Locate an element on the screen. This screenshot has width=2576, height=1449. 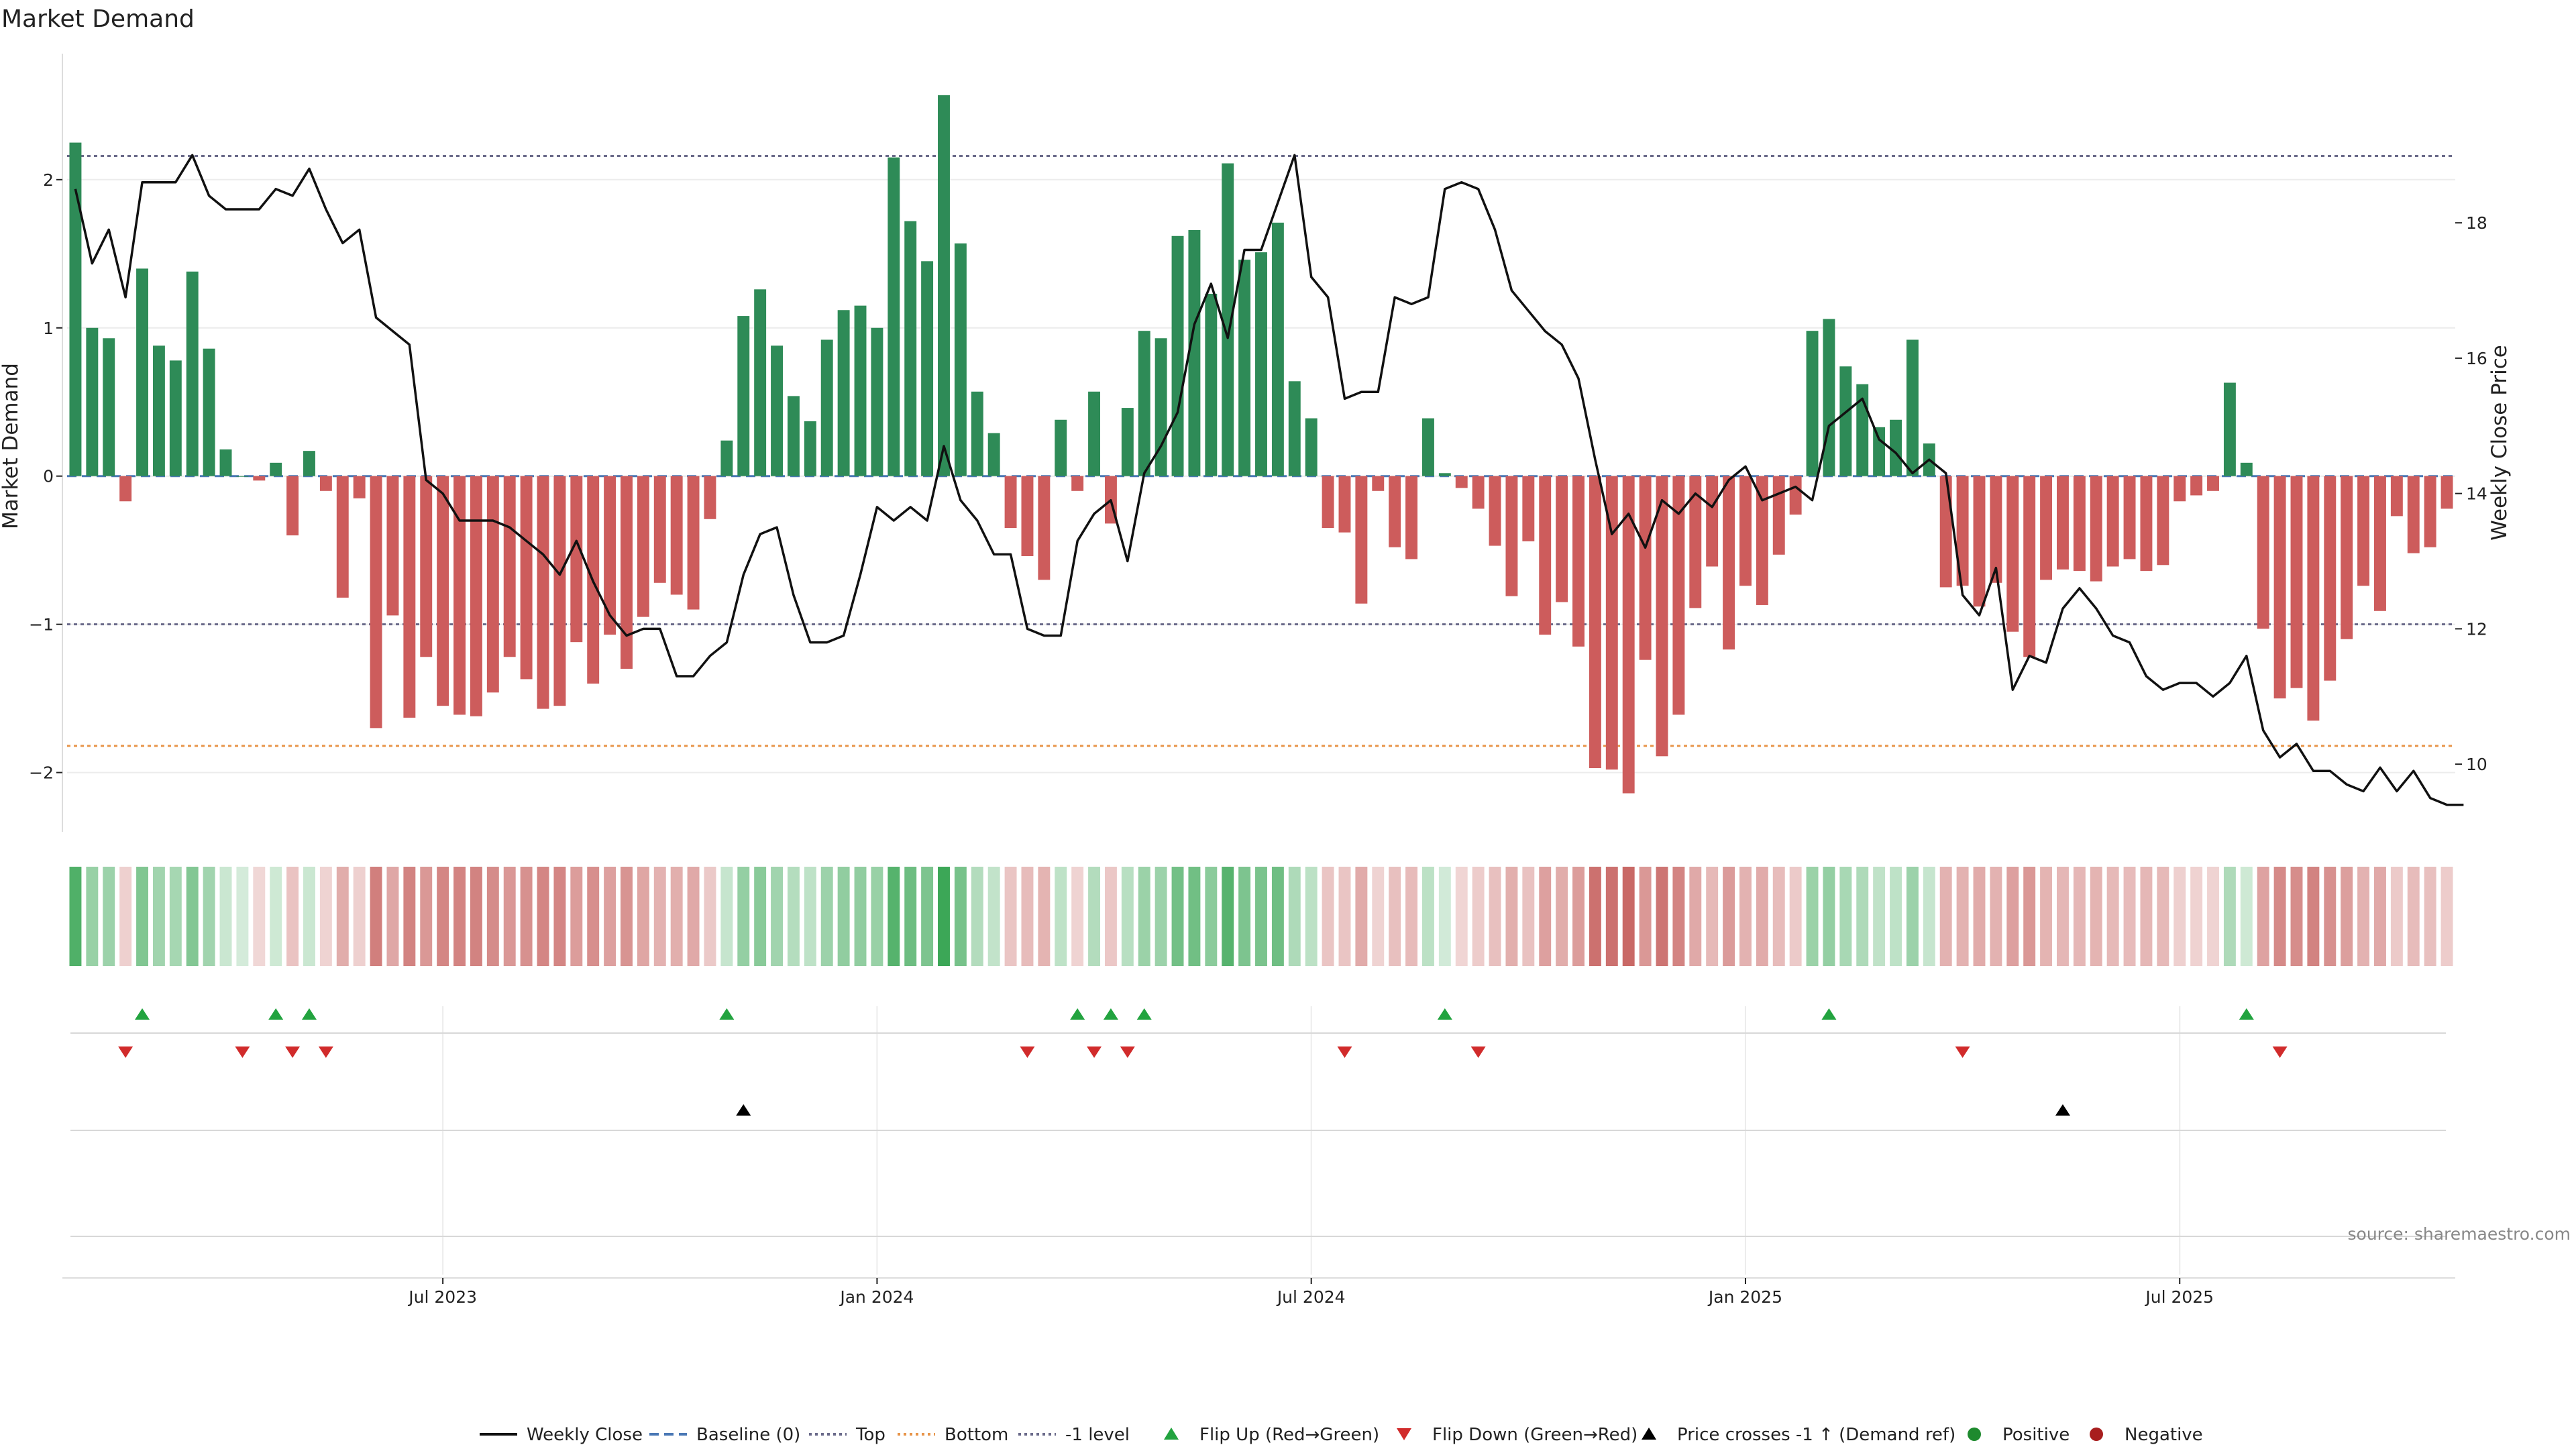
legend-item: Flip Up (Red→Green) is located at coordinates (1271, 1435).